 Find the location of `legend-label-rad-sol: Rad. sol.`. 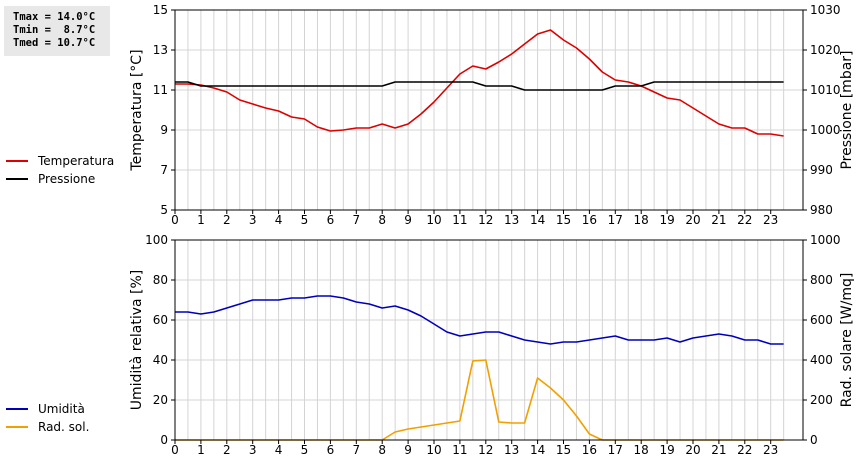

legend-label-rad-sol: Rad. sol. is located at coordinates (64, 427).